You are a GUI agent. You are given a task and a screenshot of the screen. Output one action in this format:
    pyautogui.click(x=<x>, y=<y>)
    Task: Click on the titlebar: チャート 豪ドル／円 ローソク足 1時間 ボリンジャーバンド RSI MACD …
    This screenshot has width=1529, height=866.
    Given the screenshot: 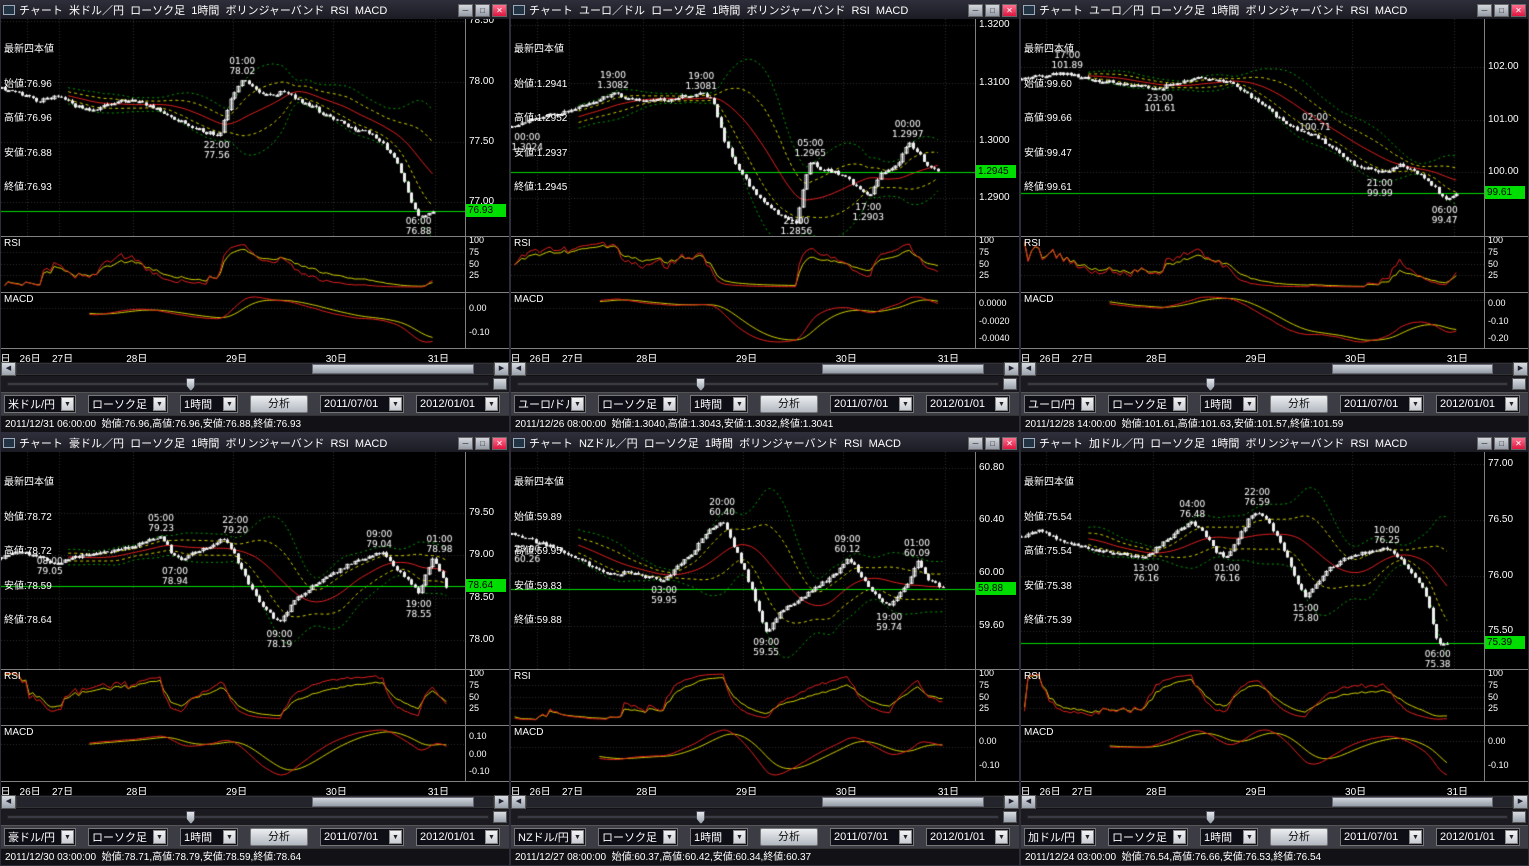 What is the action you would take?
    pyautogui.click(x=255, y=443)
    